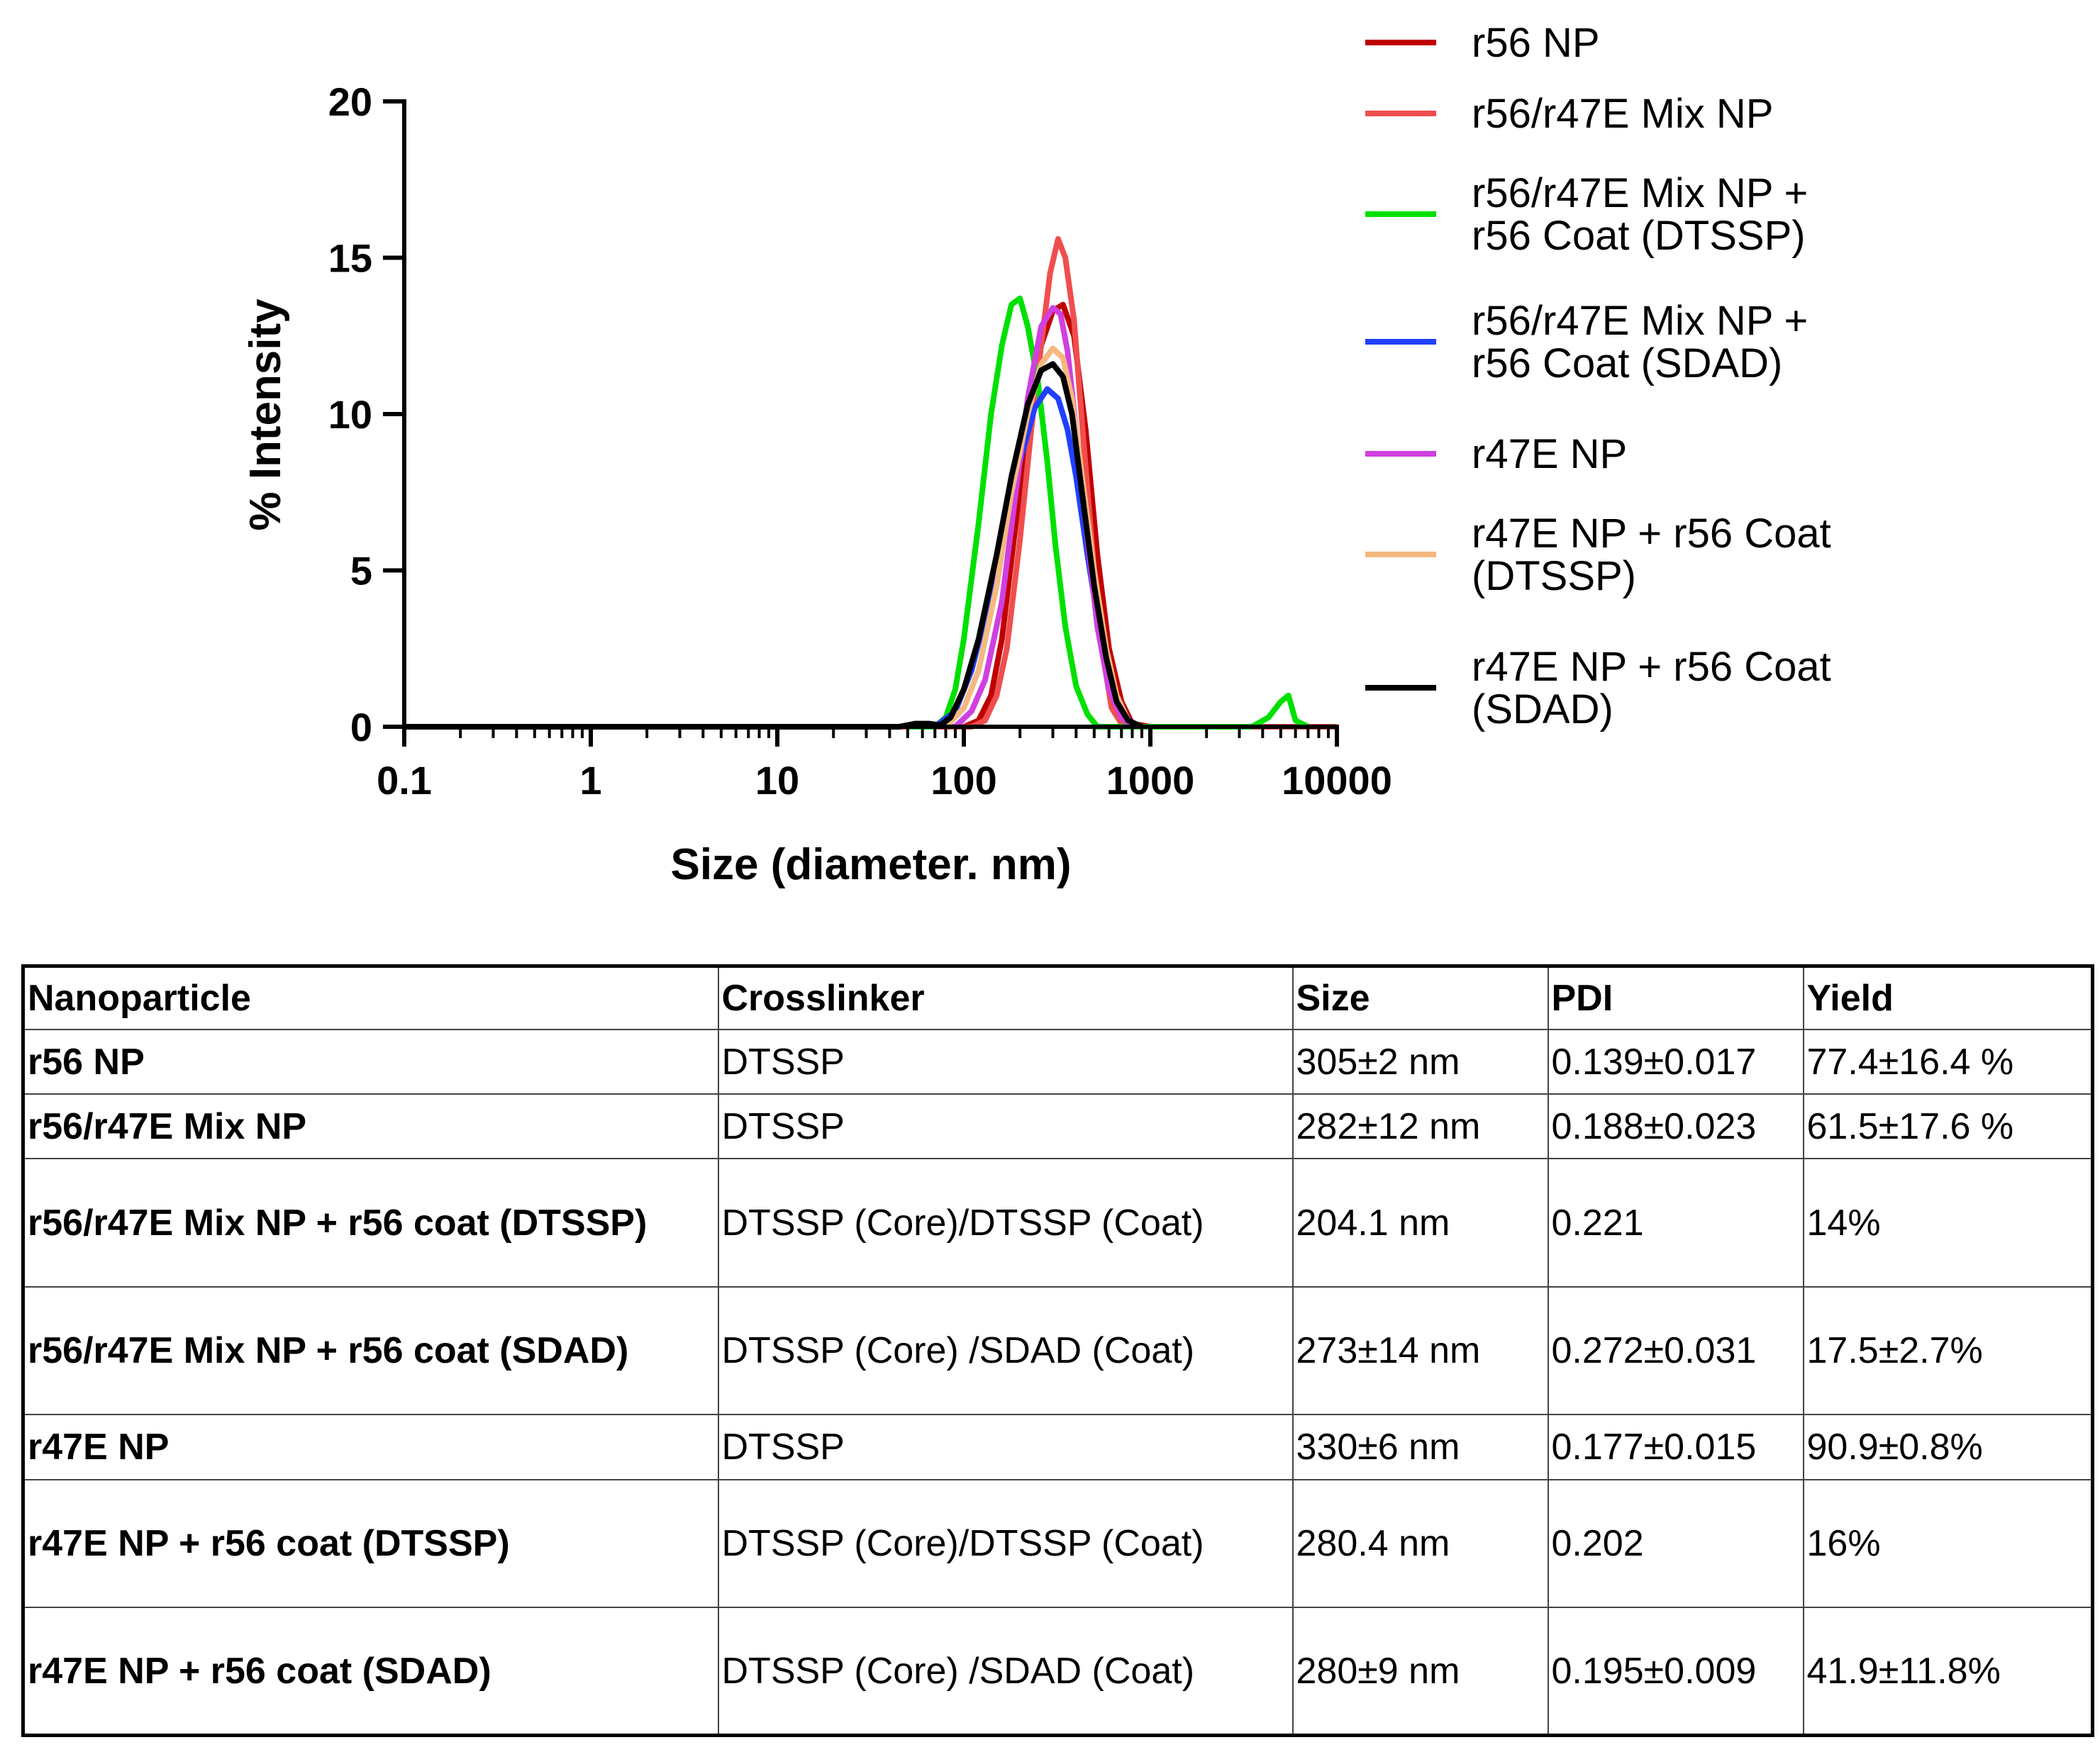  What do you see at coordinates (350, 101) in the screenshot?
I see `y-tick-label: 20` at bounding box center [350, 101].